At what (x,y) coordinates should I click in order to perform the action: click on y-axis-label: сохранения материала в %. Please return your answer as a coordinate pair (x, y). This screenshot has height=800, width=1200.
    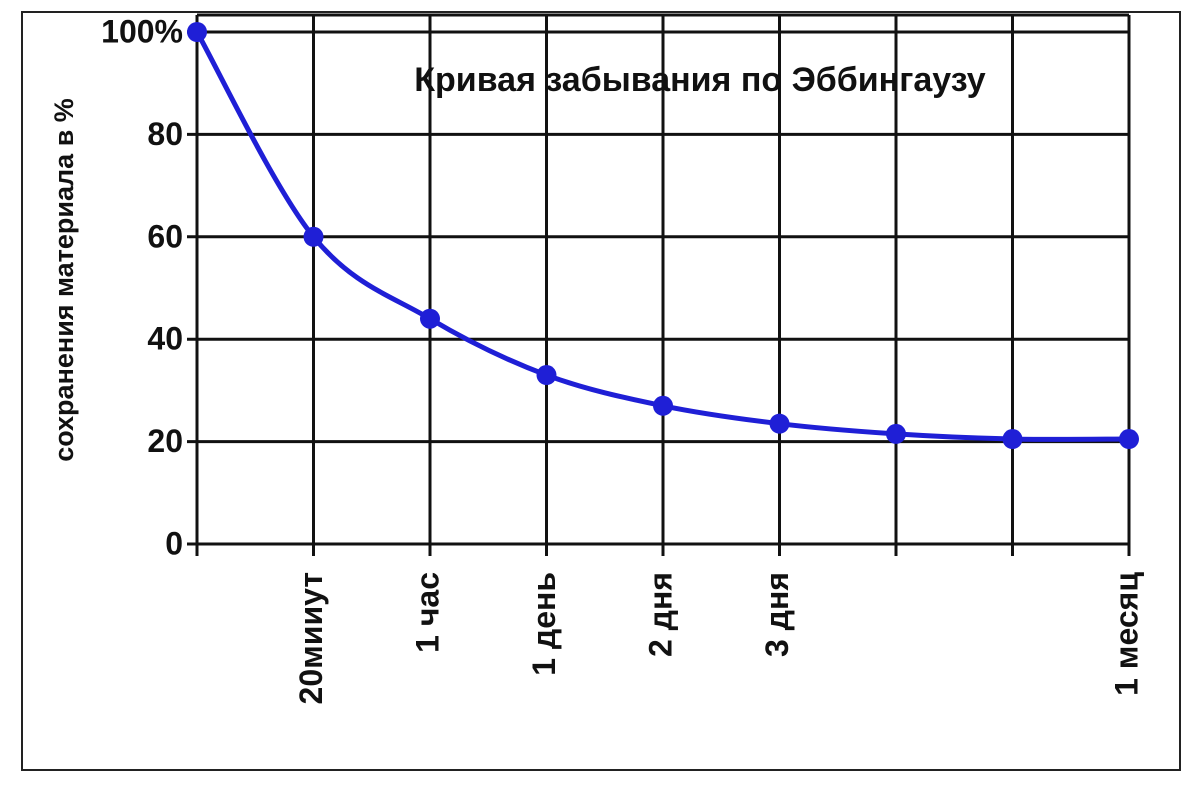
    Looking at the image, I should click on (64, 280).